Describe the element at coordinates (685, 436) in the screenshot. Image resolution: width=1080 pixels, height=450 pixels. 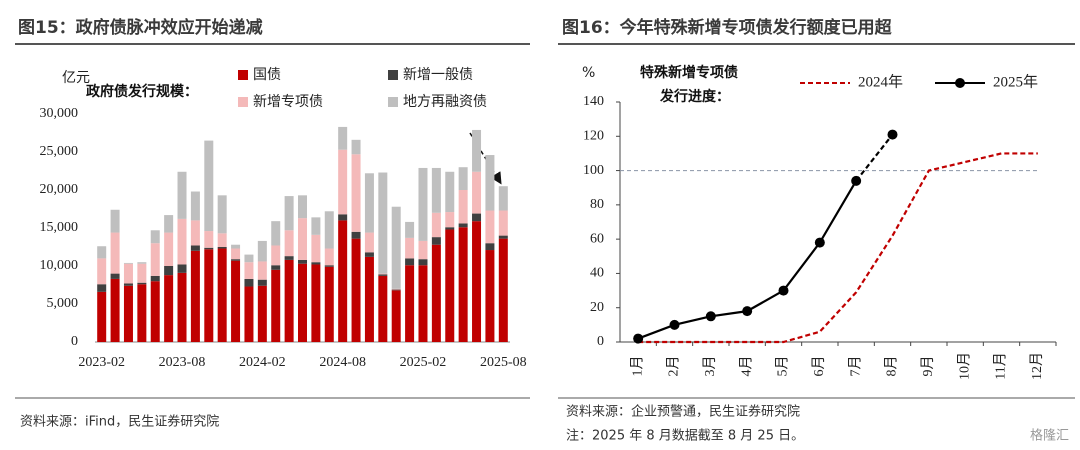
I see `note: 注：2025 年 8 月数据截至 8 月 25 日。` at that location.